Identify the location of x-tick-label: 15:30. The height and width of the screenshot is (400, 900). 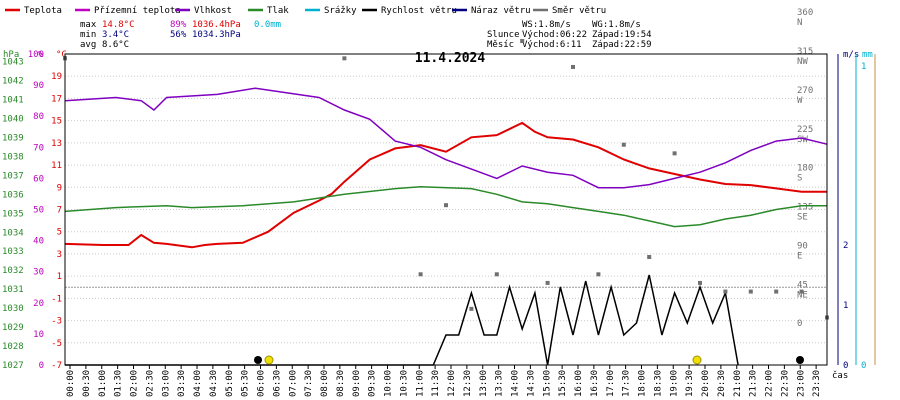
(563, 383).